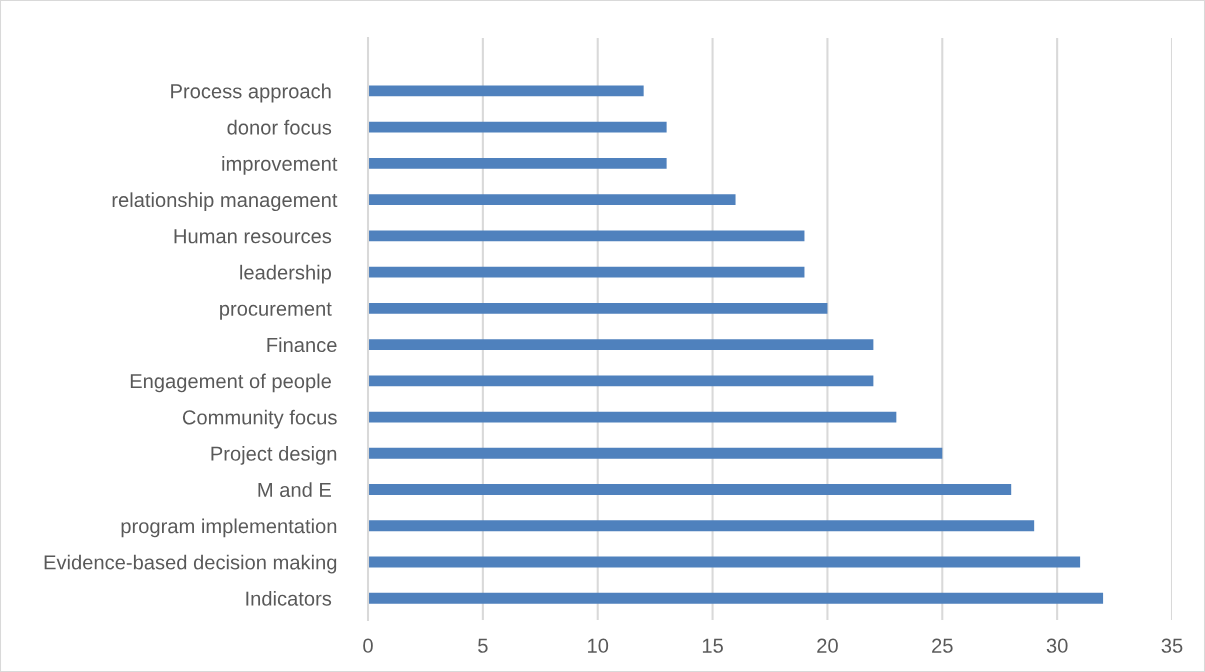 This screenshot has height=672, width=1205. What do you see at coordinates (230, 383) in the screenshot?
I see `y-tick-label: Engagement of people` at bounding box center [230, 383].